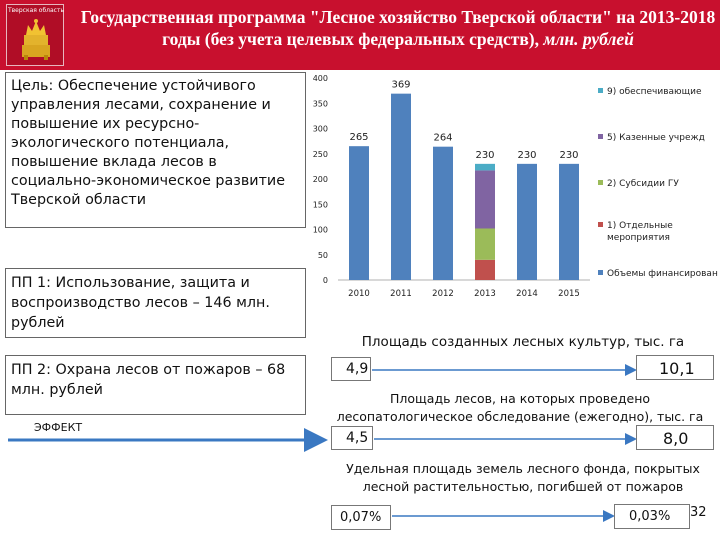 The width and height of the screenshot is (720, 540). I want to click on legend-label: 1) Отдельные, so click(640, 226).